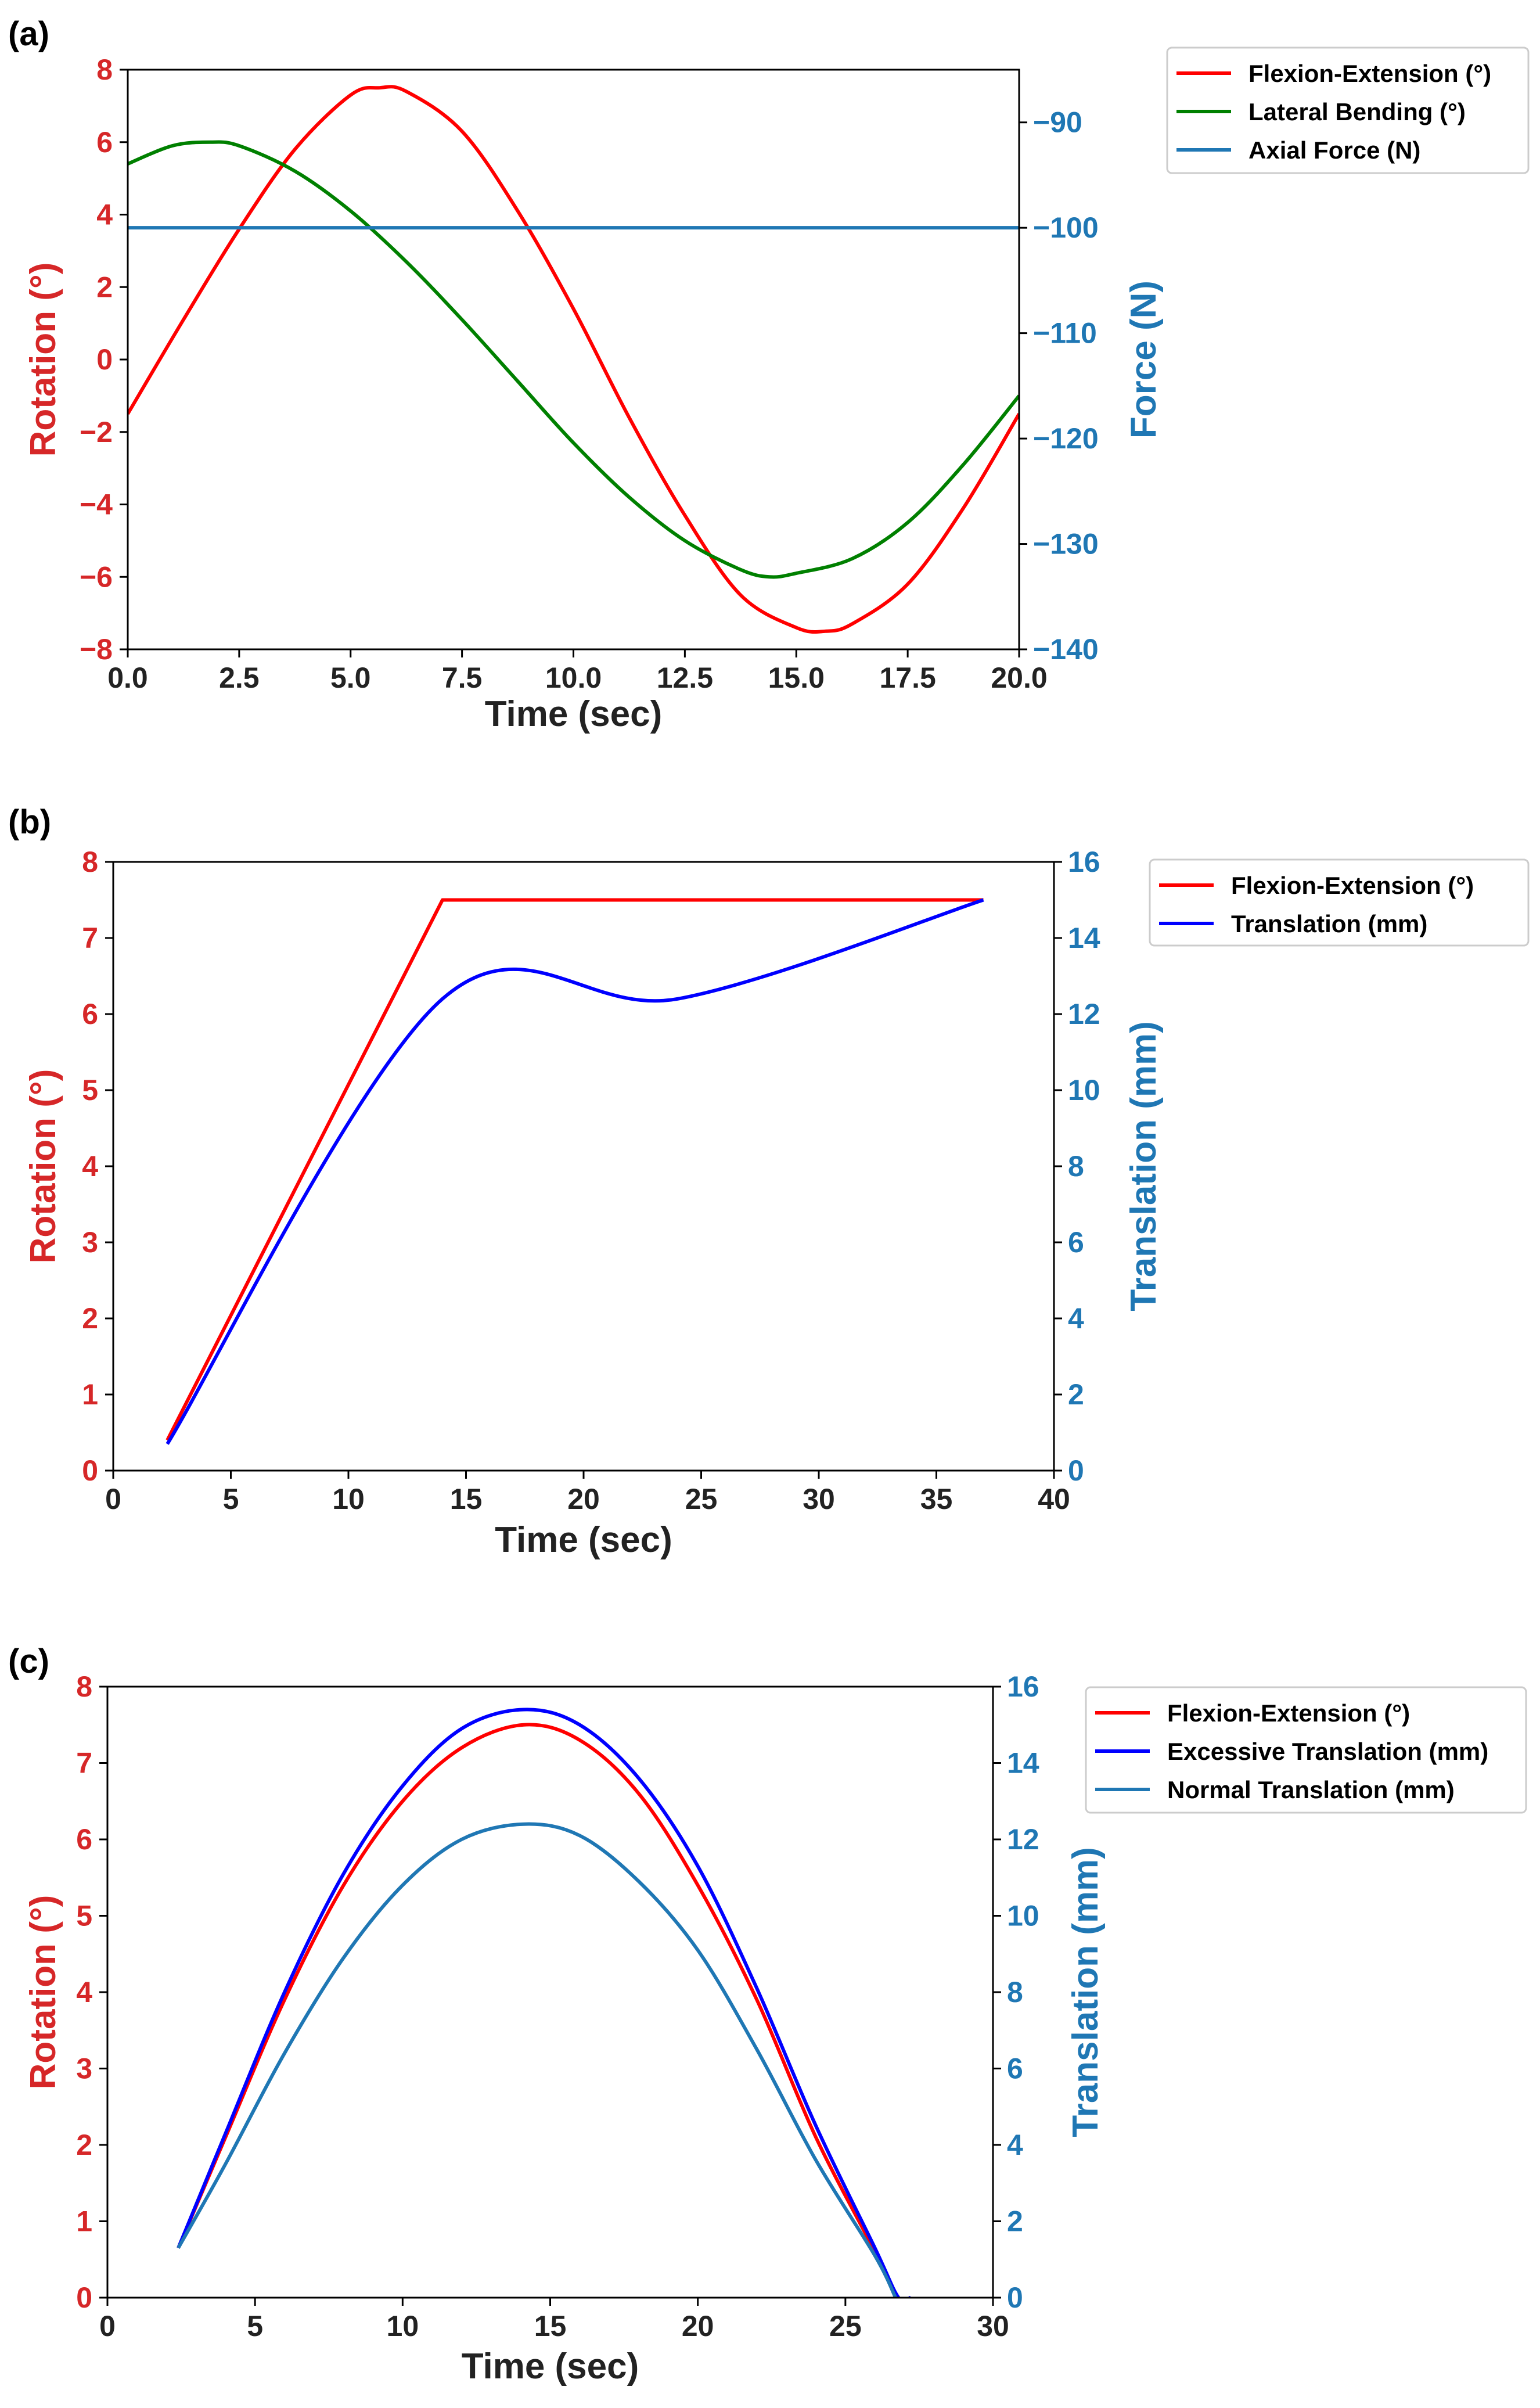 Image resolution: width=1540 pixels, height=2408 pixels. I want to click on x-tick-label: 2.5, so click(240, 678).